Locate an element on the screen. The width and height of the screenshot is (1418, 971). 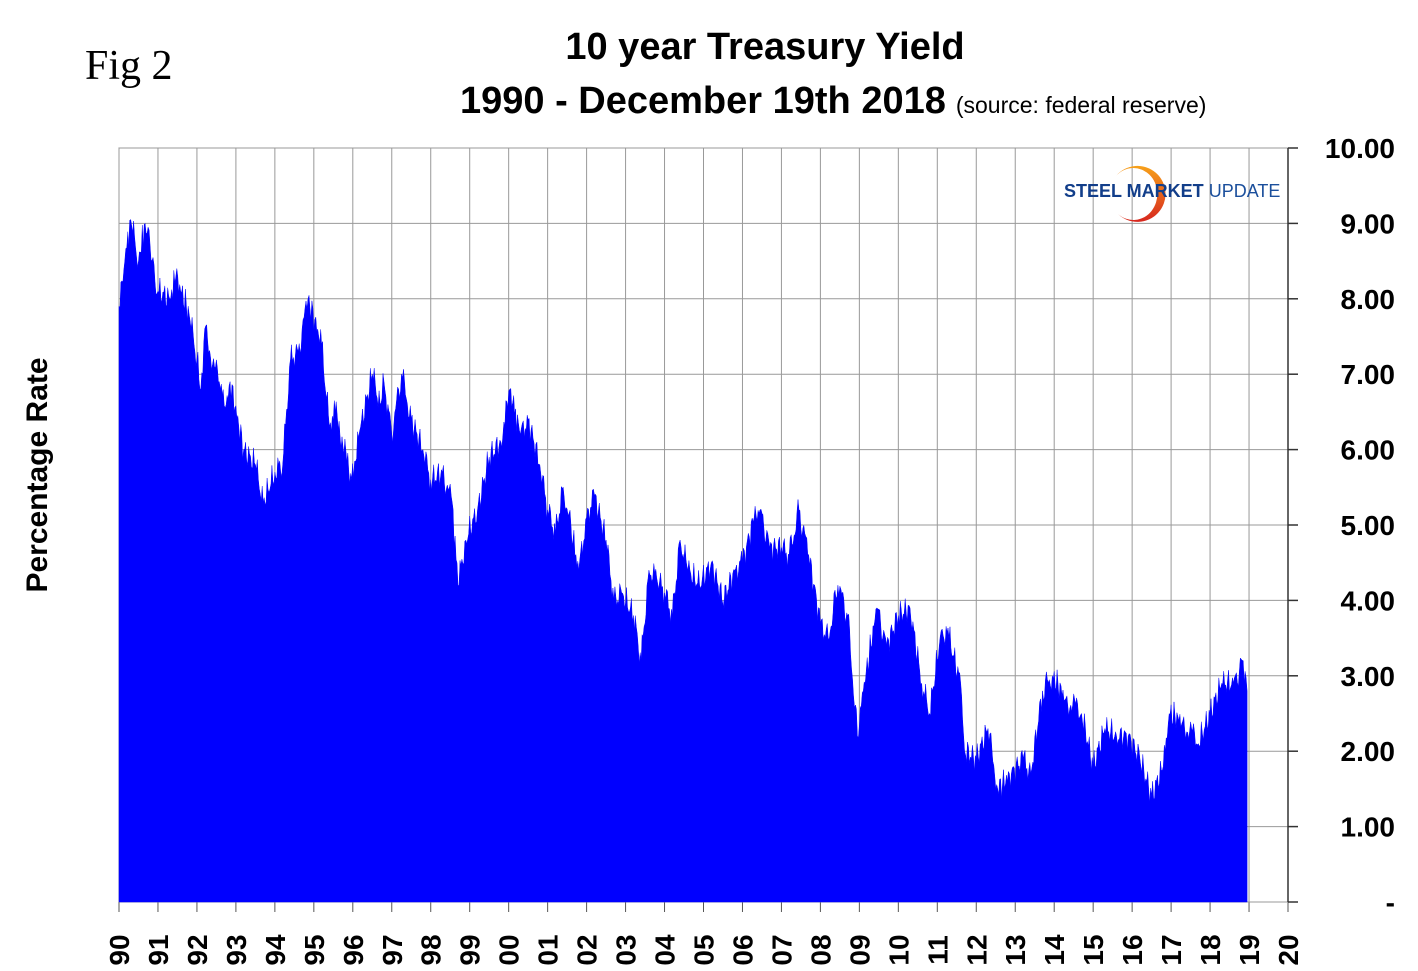
x-tick-label: 97 is located at coordinates (392, 949).